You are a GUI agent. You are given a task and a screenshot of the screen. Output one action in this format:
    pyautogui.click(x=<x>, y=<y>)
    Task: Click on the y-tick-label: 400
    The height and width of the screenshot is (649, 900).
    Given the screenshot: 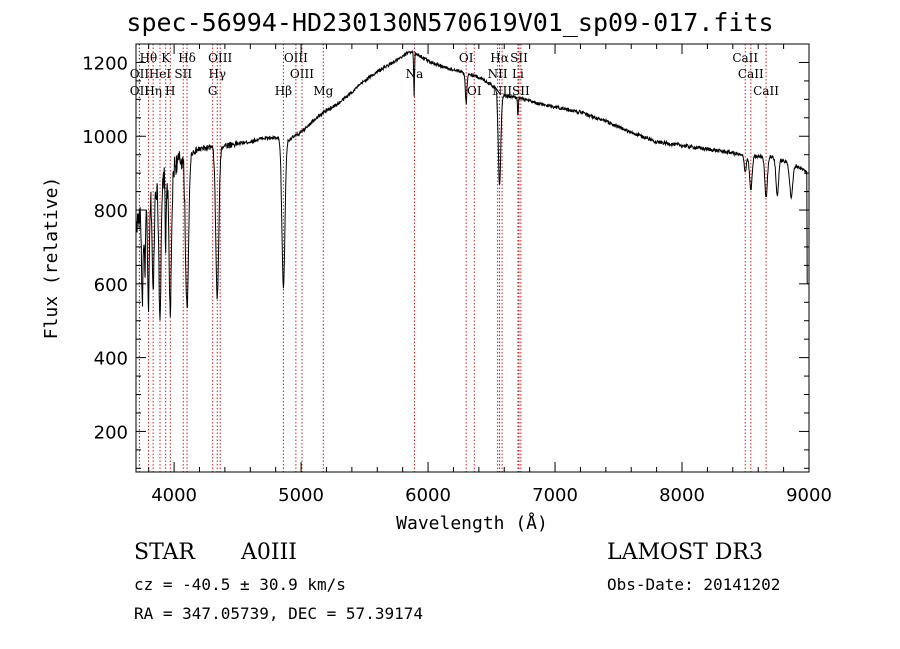 What is the action you would take?
    pyautogui.click(x=111, y=359)
    